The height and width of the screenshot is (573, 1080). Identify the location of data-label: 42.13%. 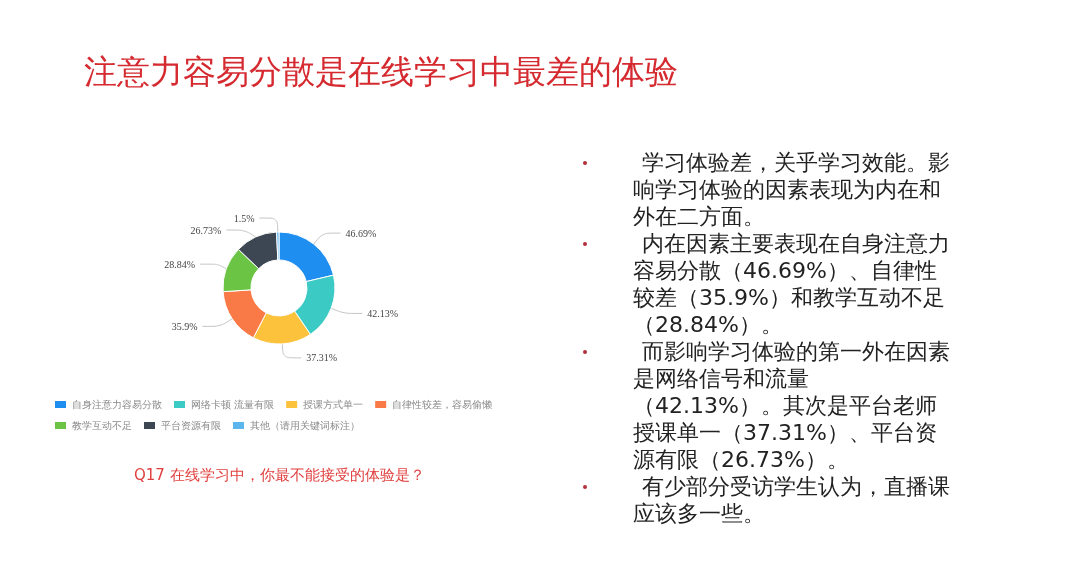
(383, 313).